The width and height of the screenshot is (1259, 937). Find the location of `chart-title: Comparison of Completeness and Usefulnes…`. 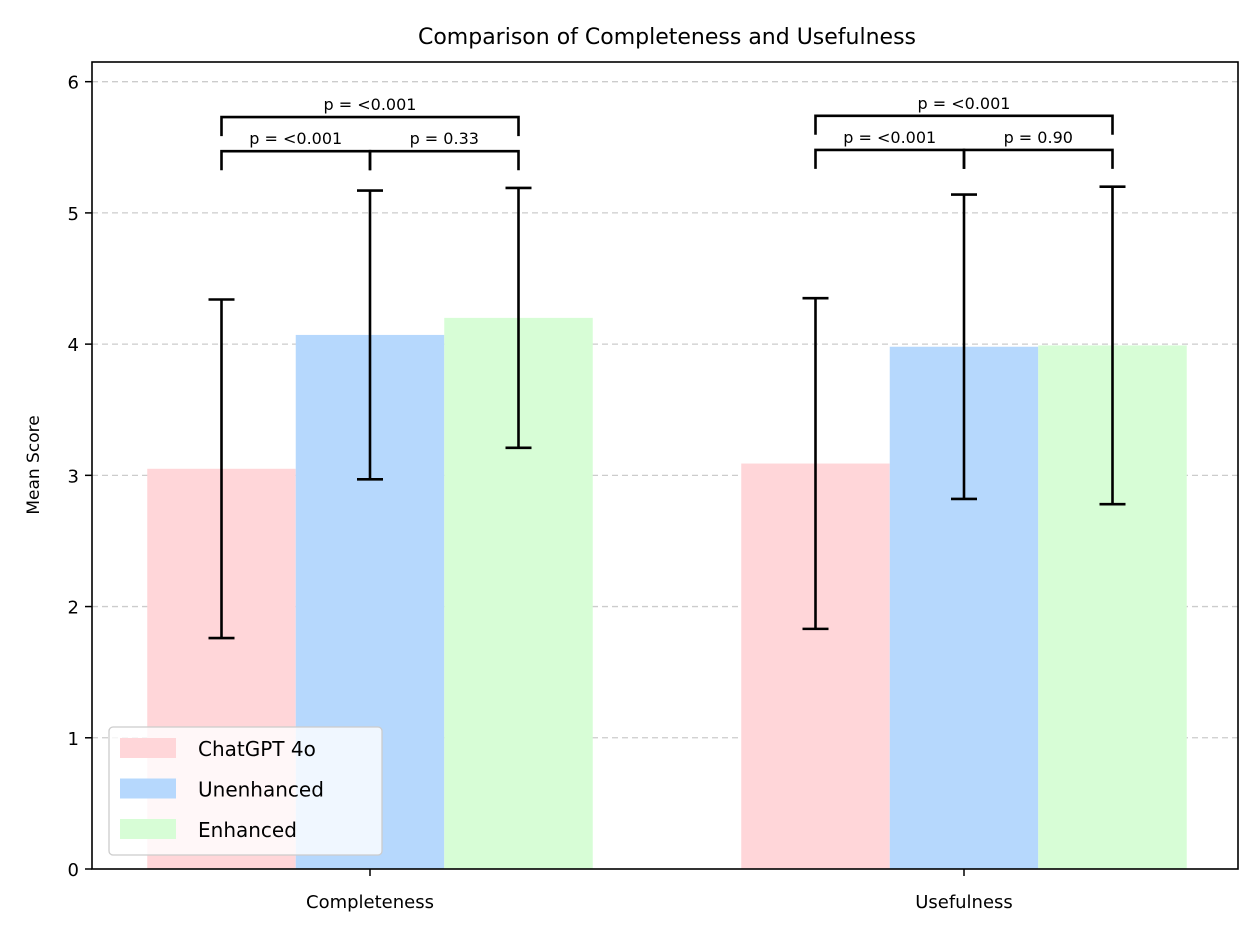

chart-title: Comparison of Completeness and Usefulnes… is located at coordinates (667, 37).